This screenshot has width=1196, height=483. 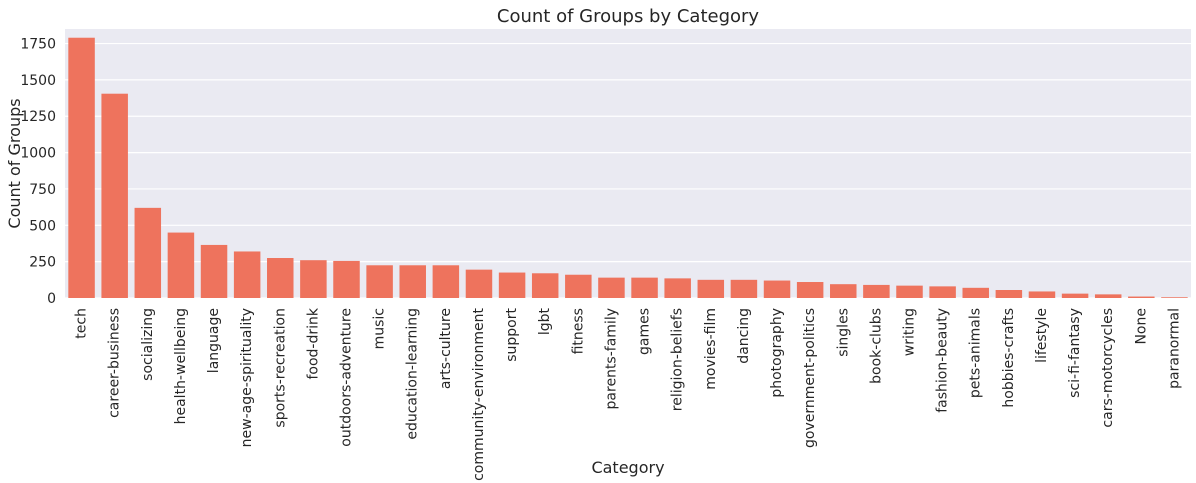 What do you see at coordinates (1174, 297) in the screenshot?
I see `bar-paranormal` at bounding box center [1174, 297].